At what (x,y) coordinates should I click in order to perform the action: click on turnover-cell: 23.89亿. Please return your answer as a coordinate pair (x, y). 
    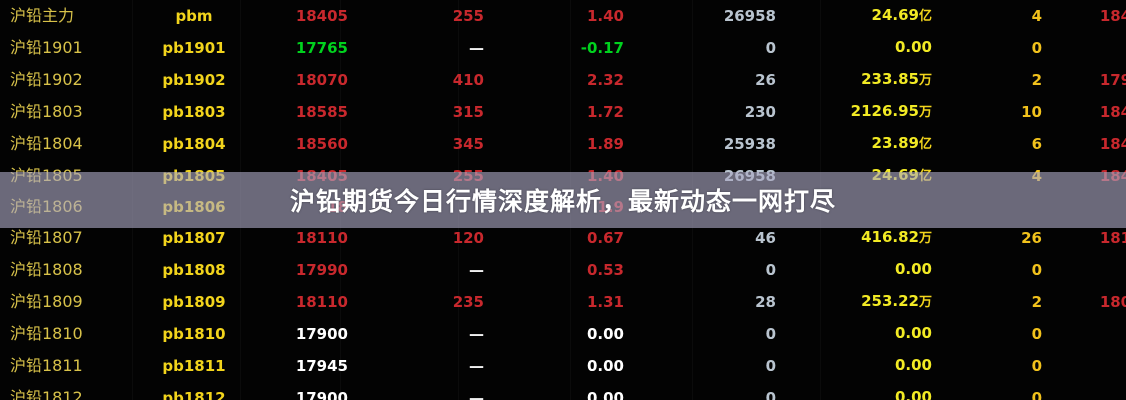
    Looking at the image, I should click on (885, 144).